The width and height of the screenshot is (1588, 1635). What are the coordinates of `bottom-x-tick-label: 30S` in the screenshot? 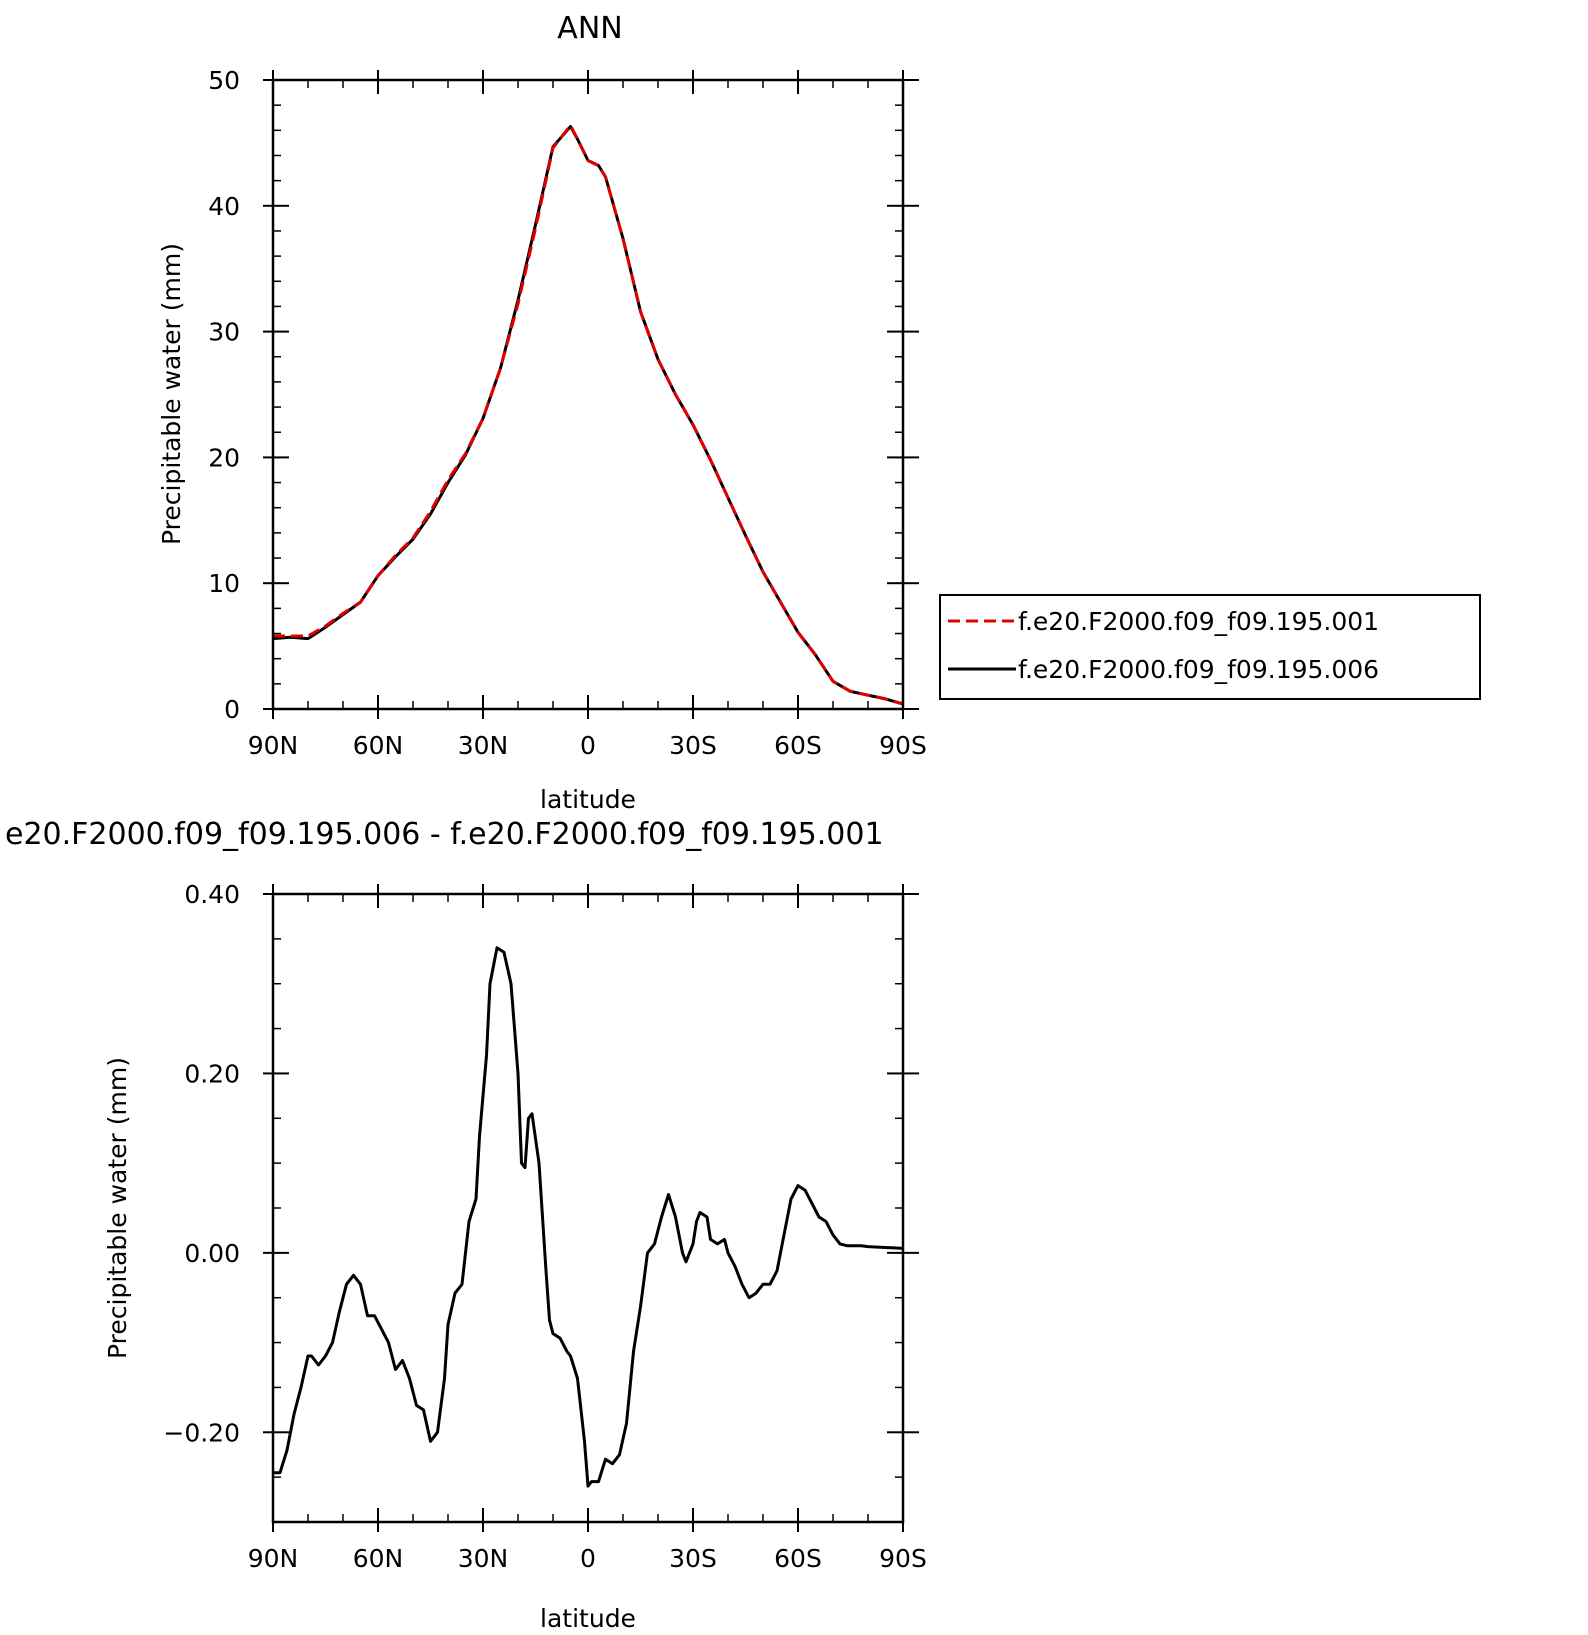 It's located at (693, 1558).